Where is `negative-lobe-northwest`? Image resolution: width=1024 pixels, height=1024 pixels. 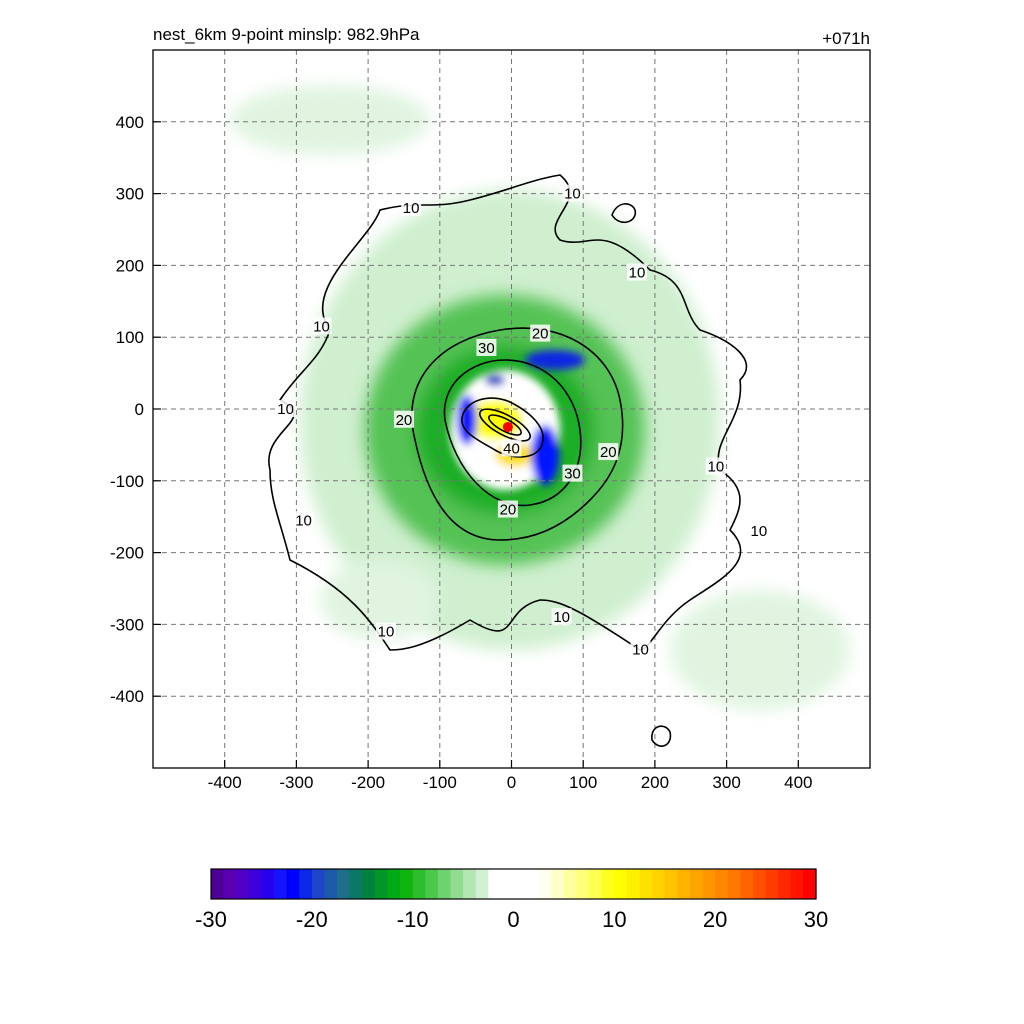
negative-lobe-northwest is located at coordinates (495, 380).